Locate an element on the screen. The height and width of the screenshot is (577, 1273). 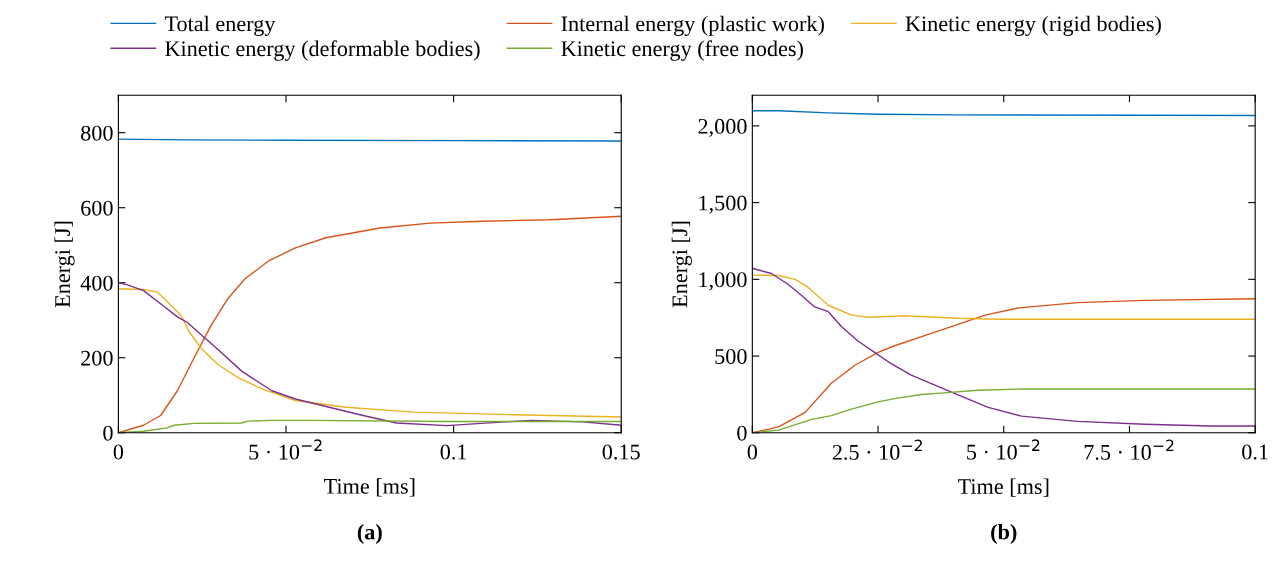
y-tick-label: 2,000 is located at coordinates (722, 128).